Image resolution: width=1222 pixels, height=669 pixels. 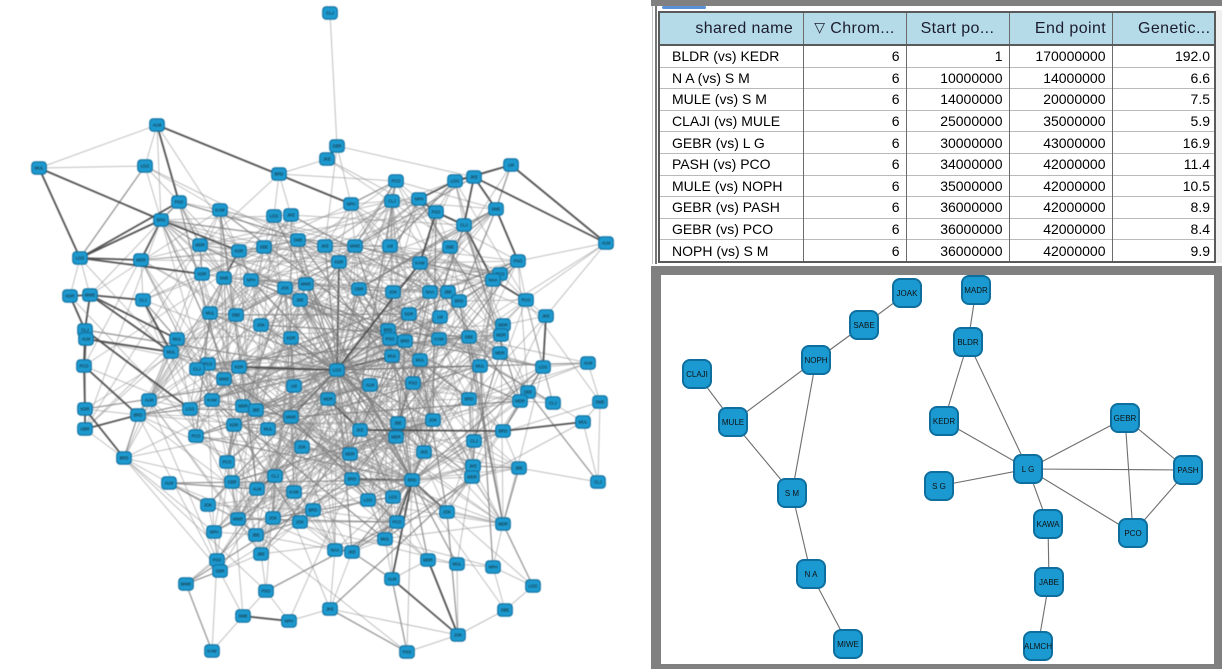 I want to click on svg-text: ALMCH, so click(x=1038, y=646).